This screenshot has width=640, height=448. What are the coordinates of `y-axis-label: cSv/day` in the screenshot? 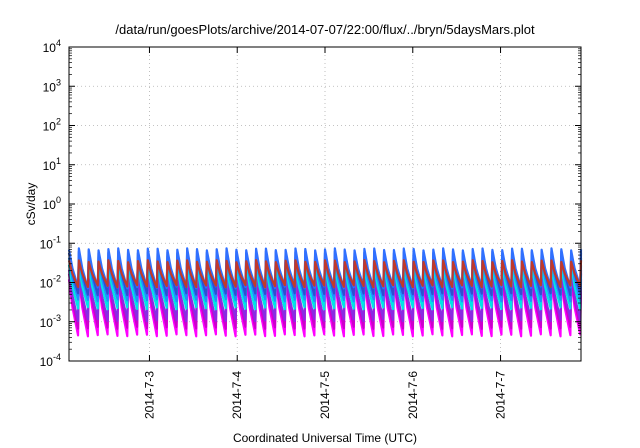 It's located at (31, 204).